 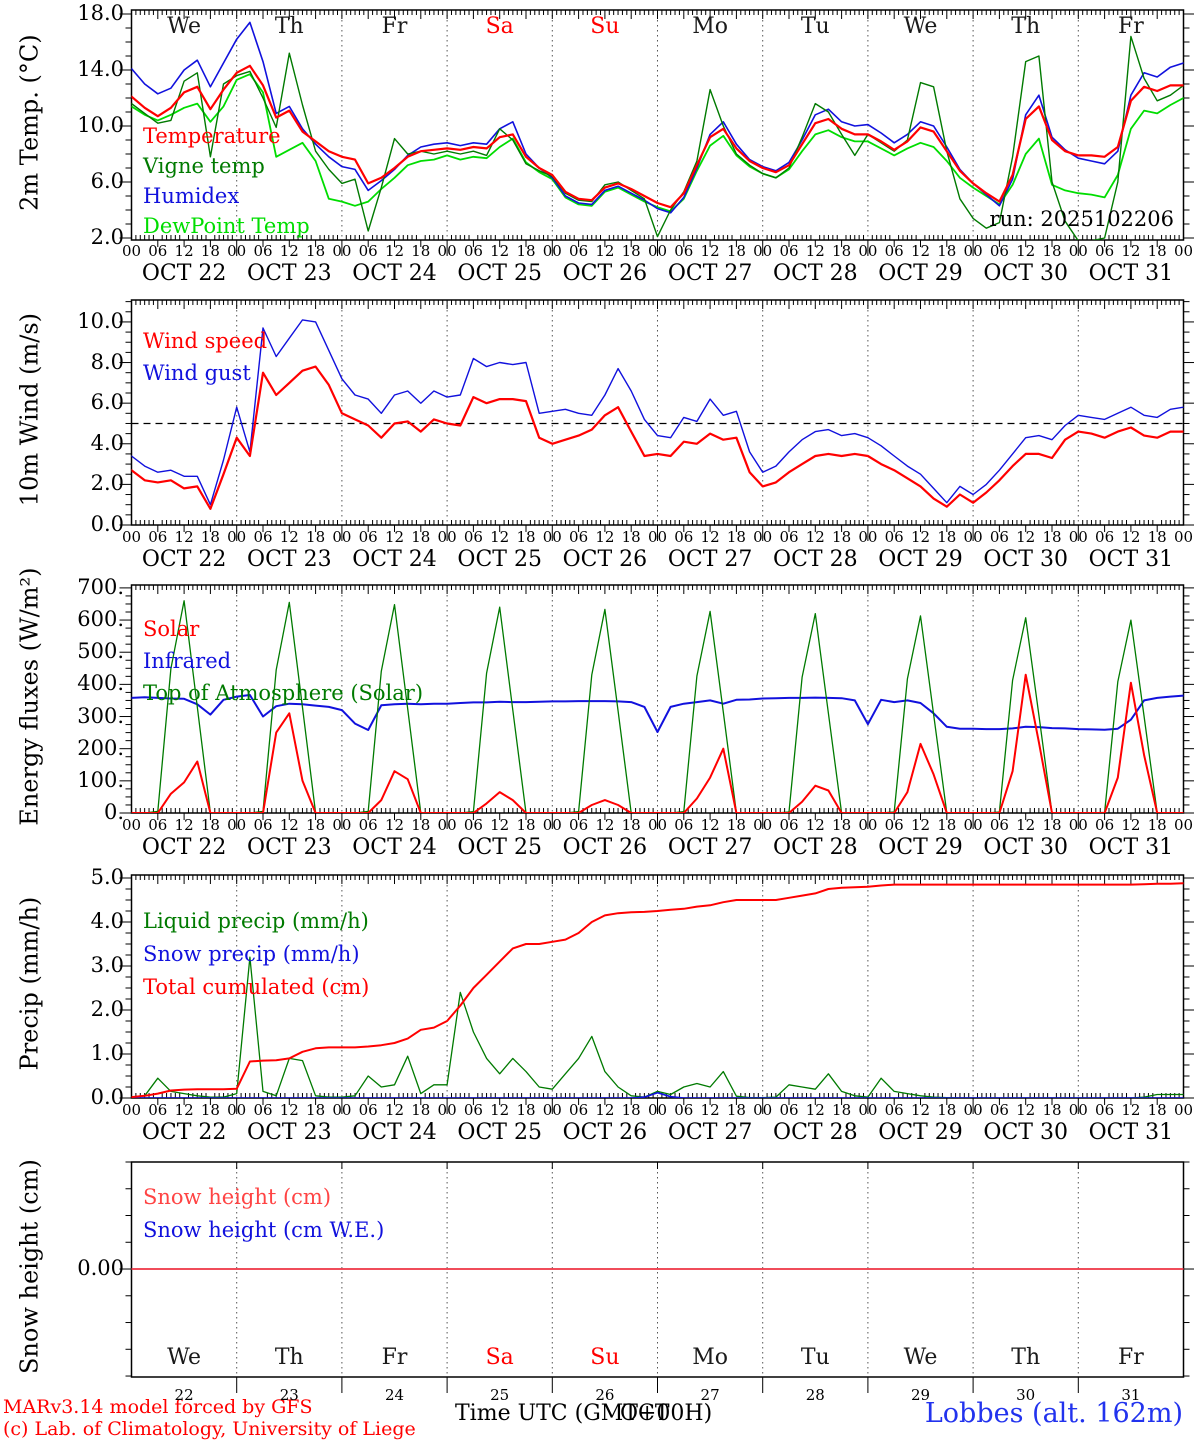 I want to click on legend-infrared: Infrared, so click(x=187, y=661).